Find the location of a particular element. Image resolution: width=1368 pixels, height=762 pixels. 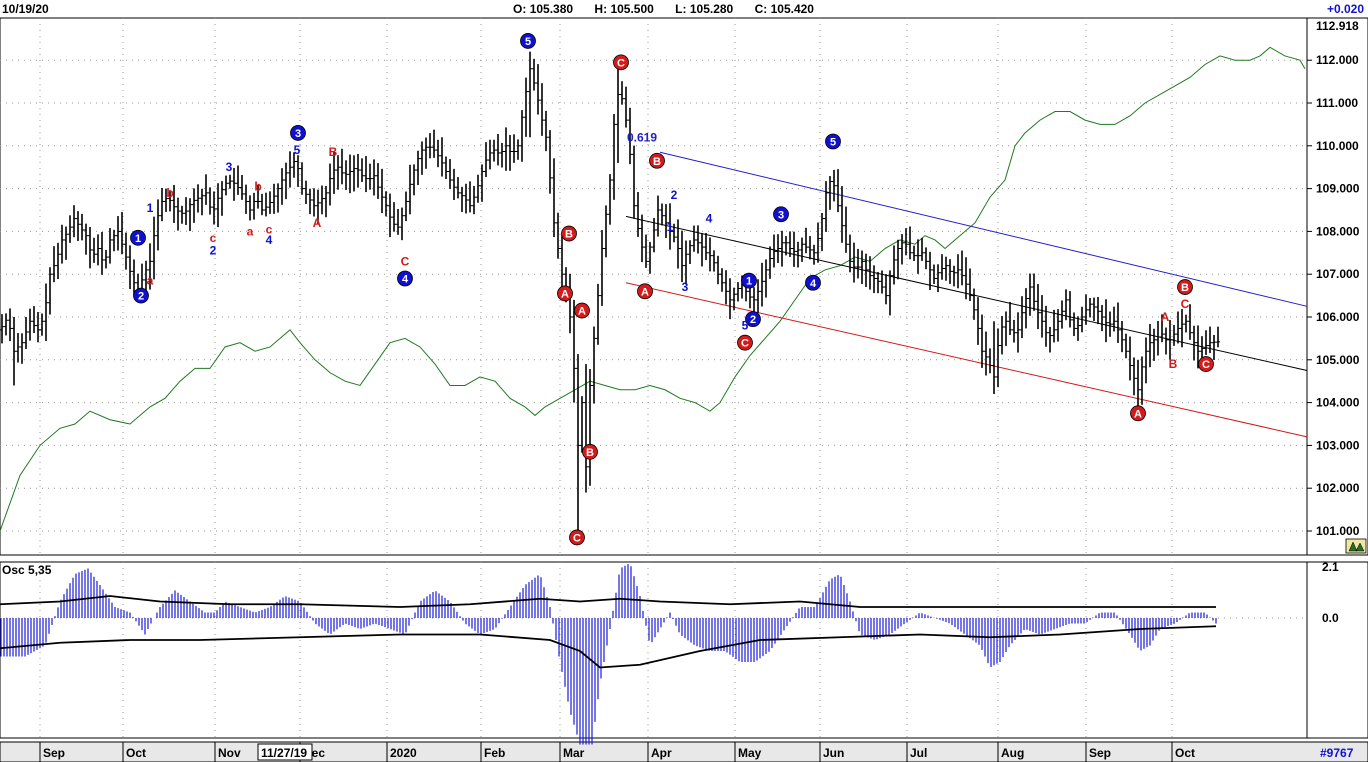

high-label: H: is located at coordinates (601, 9).